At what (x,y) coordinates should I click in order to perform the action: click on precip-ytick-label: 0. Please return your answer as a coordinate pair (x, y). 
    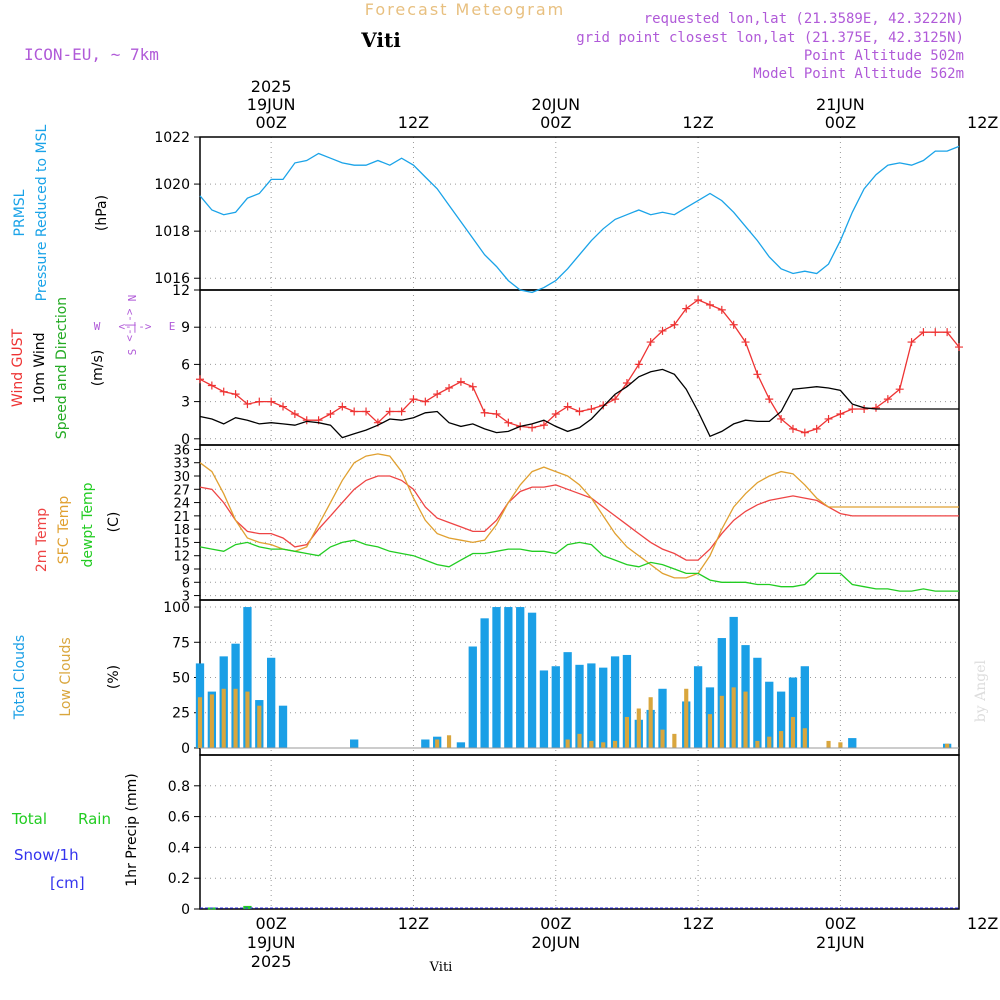
    Looking at the image, I should click on (185, 910).